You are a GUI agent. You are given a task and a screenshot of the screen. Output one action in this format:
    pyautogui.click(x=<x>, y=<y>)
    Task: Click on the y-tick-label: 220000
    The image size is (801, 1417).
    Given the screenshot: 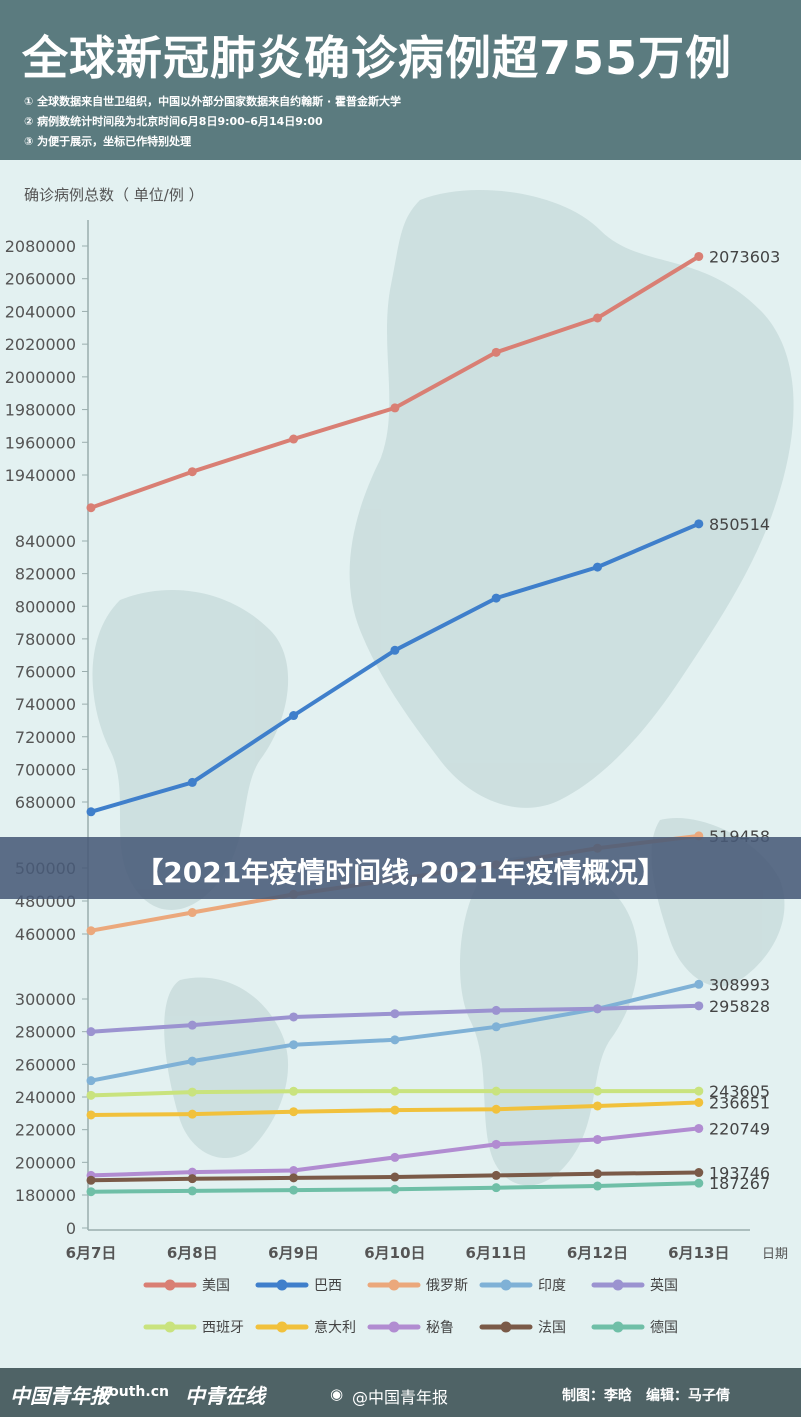 What is the action you would take?
    pyautogui.click(x=45, y=1130)
    